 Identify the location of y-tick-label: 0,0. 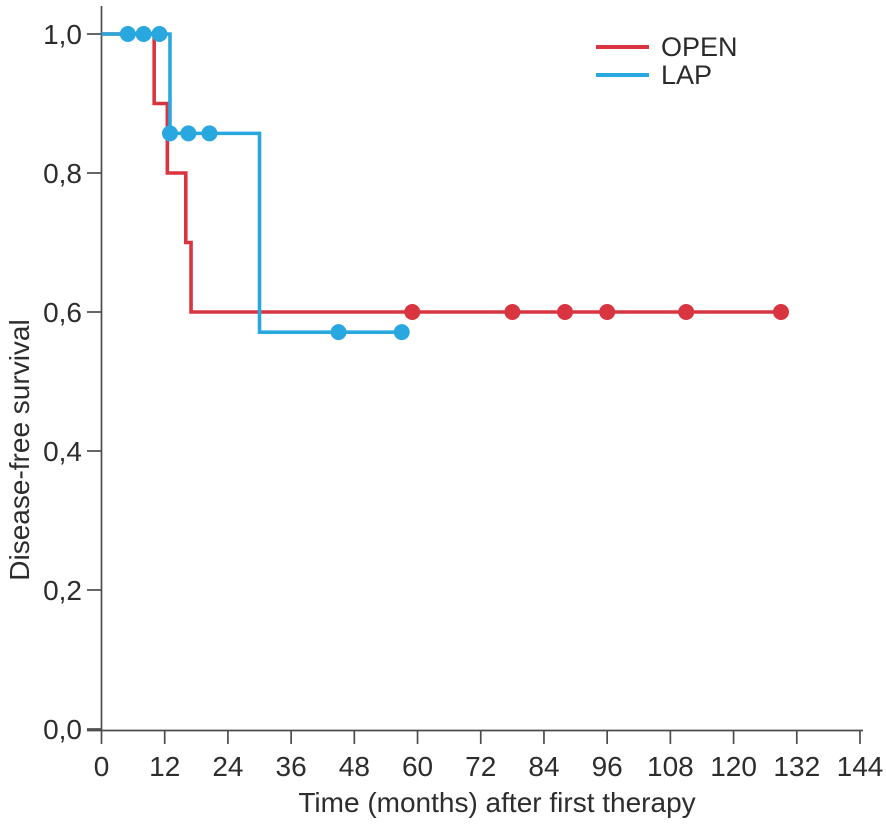
(62, 729).